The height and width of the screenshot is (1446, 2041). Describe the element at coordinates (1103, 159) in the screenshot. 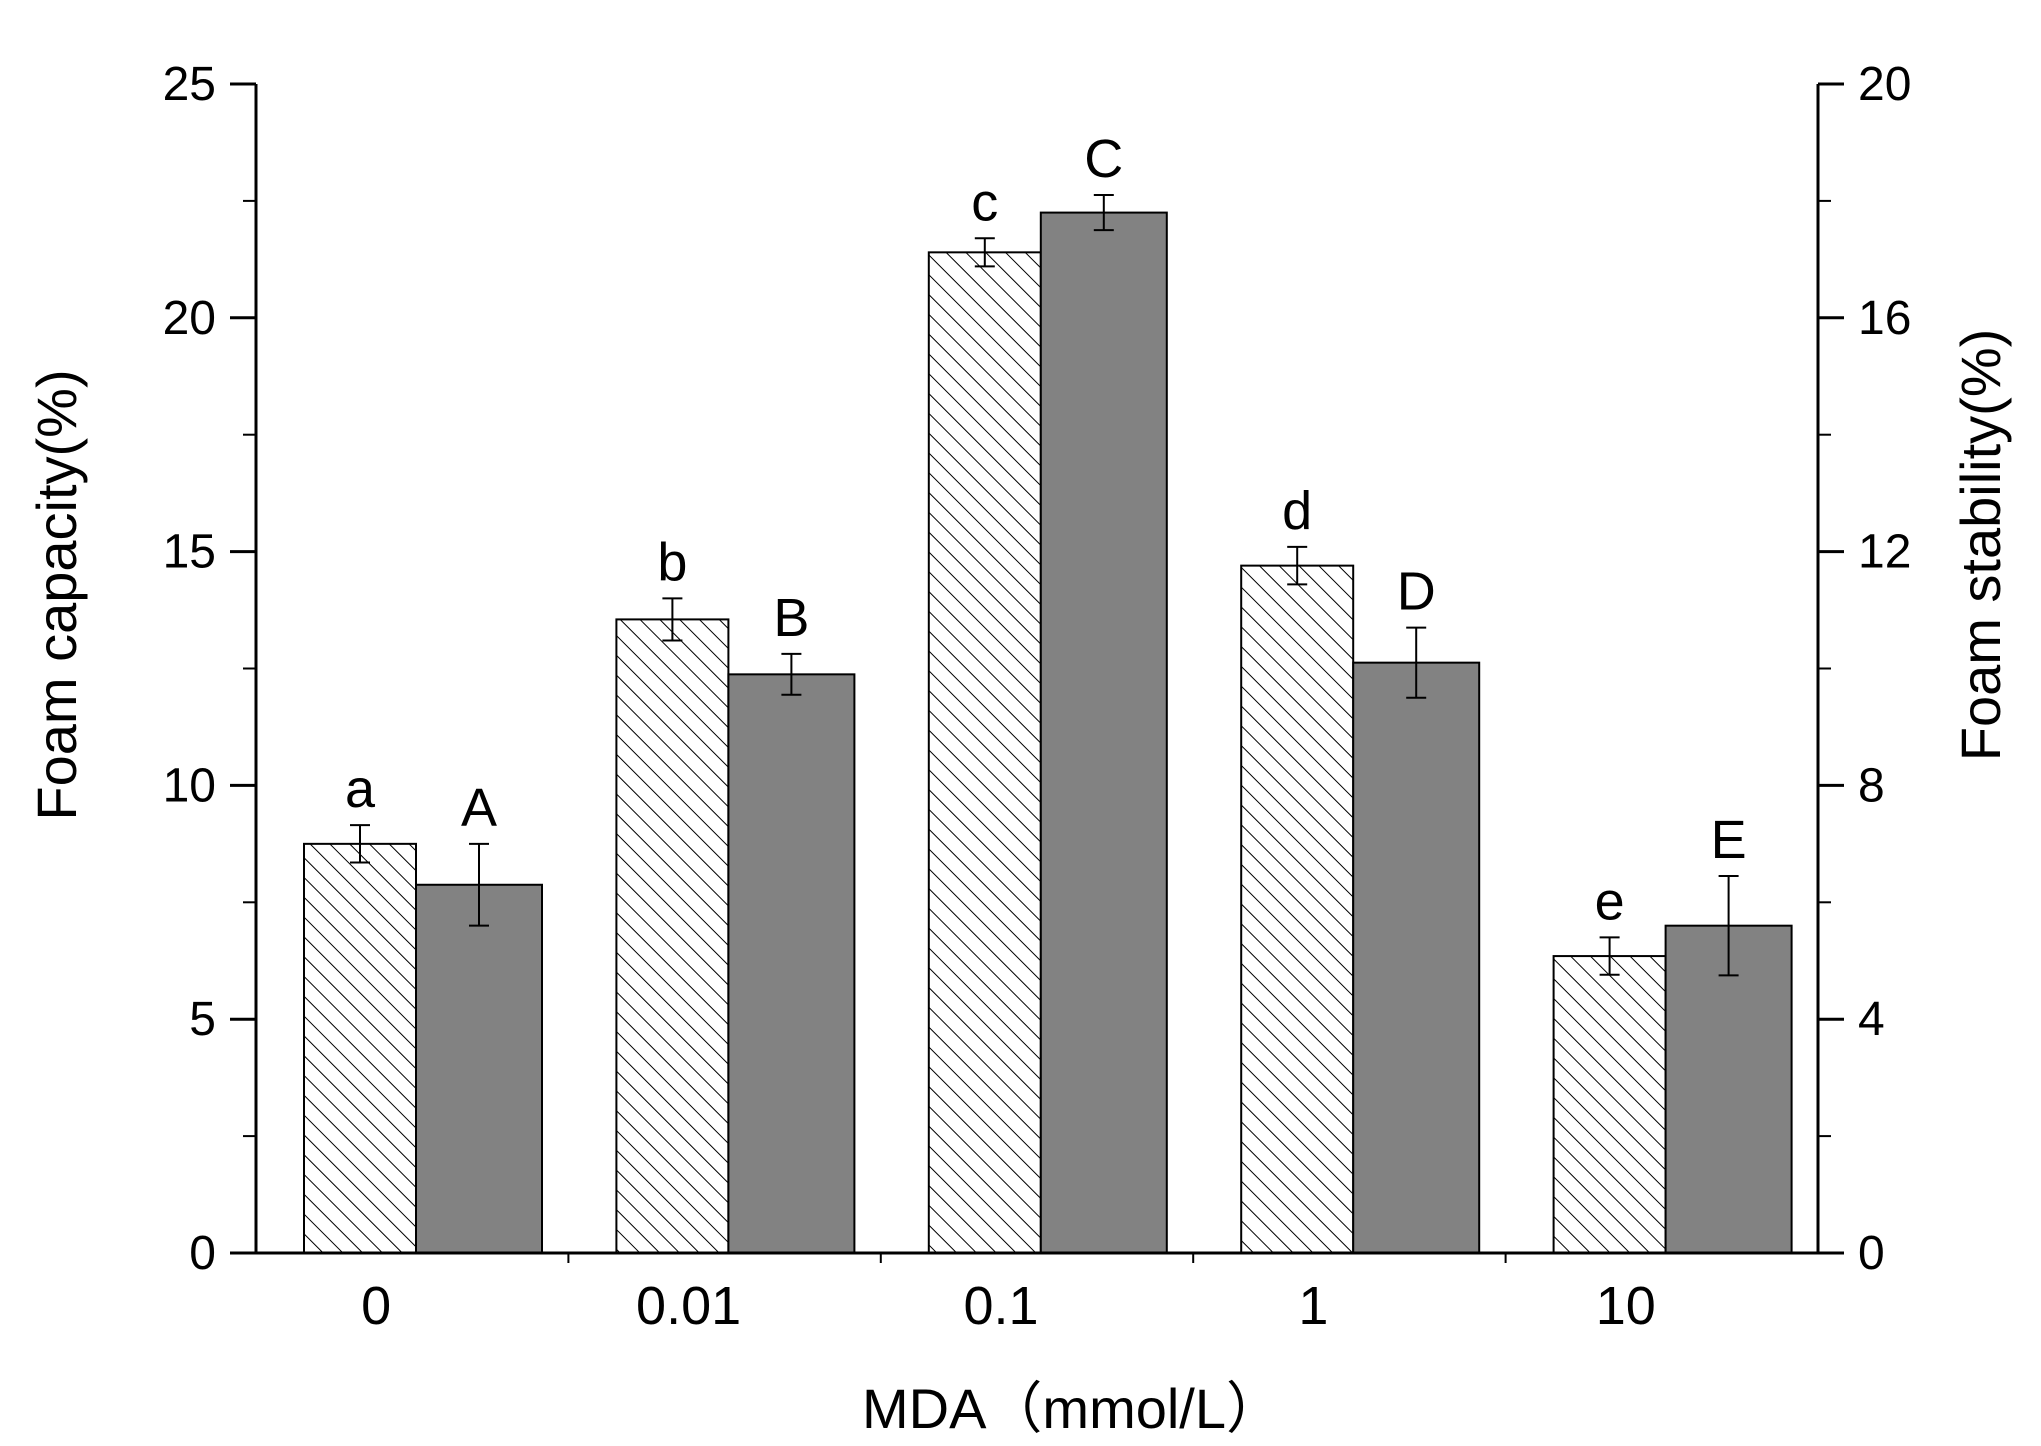

I see `sig-label-foam-stability-2: C` at that location.